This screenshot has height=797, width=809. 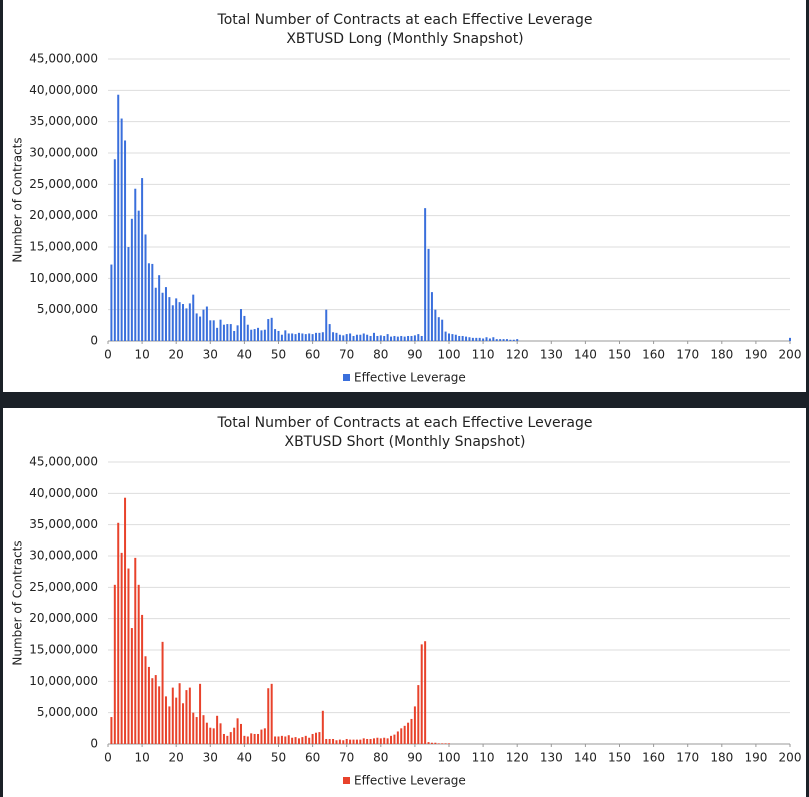 I want to click on x-tick-label: 50, so click(x=278, y=758).